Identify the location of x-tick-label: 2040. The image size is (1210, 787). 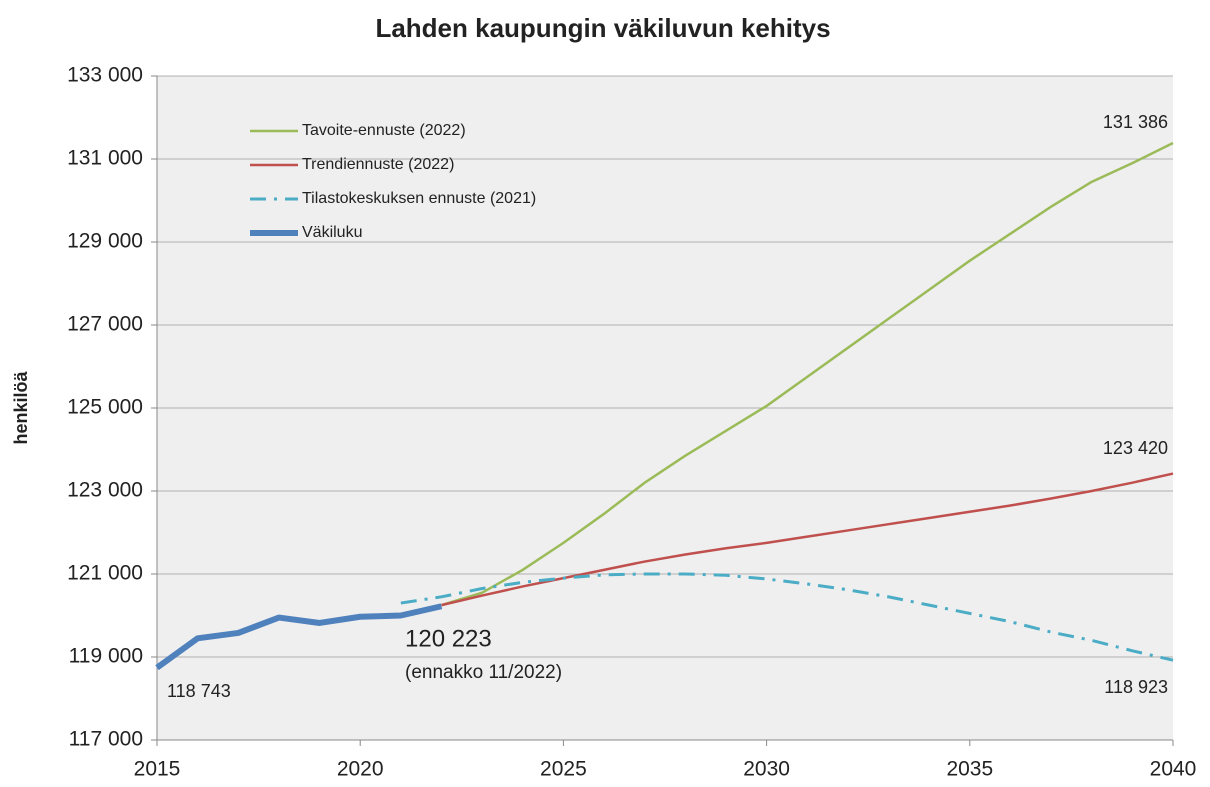
(1173, 769).